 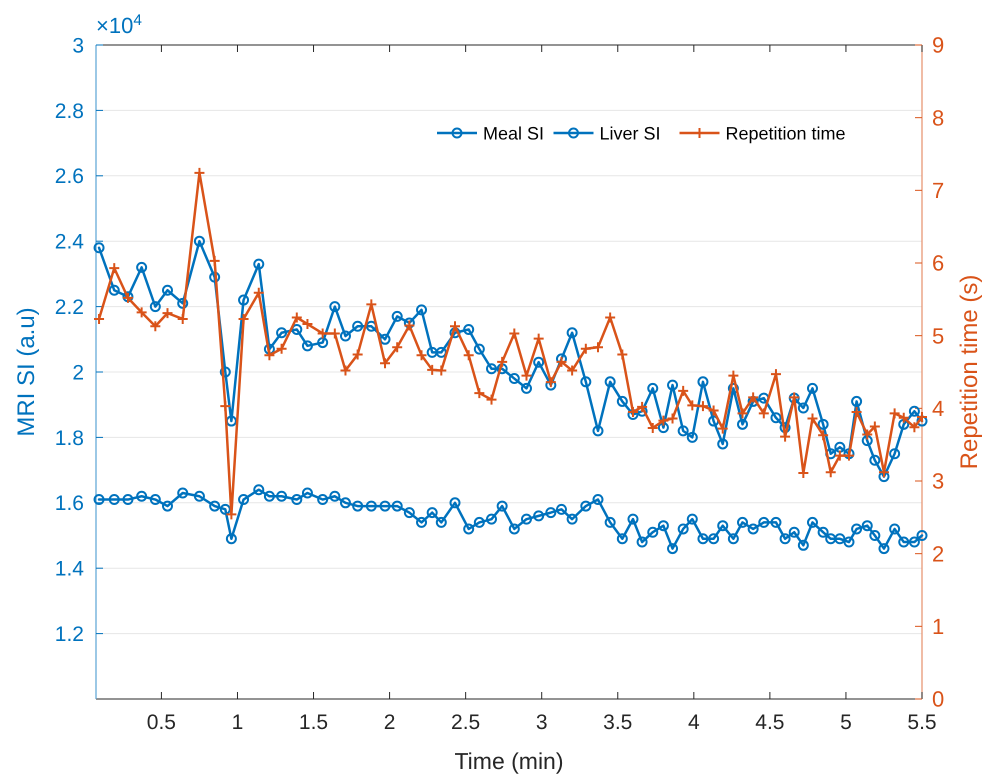 I want to click on x-tick-label: 5.5, so click(x=922, y=722).